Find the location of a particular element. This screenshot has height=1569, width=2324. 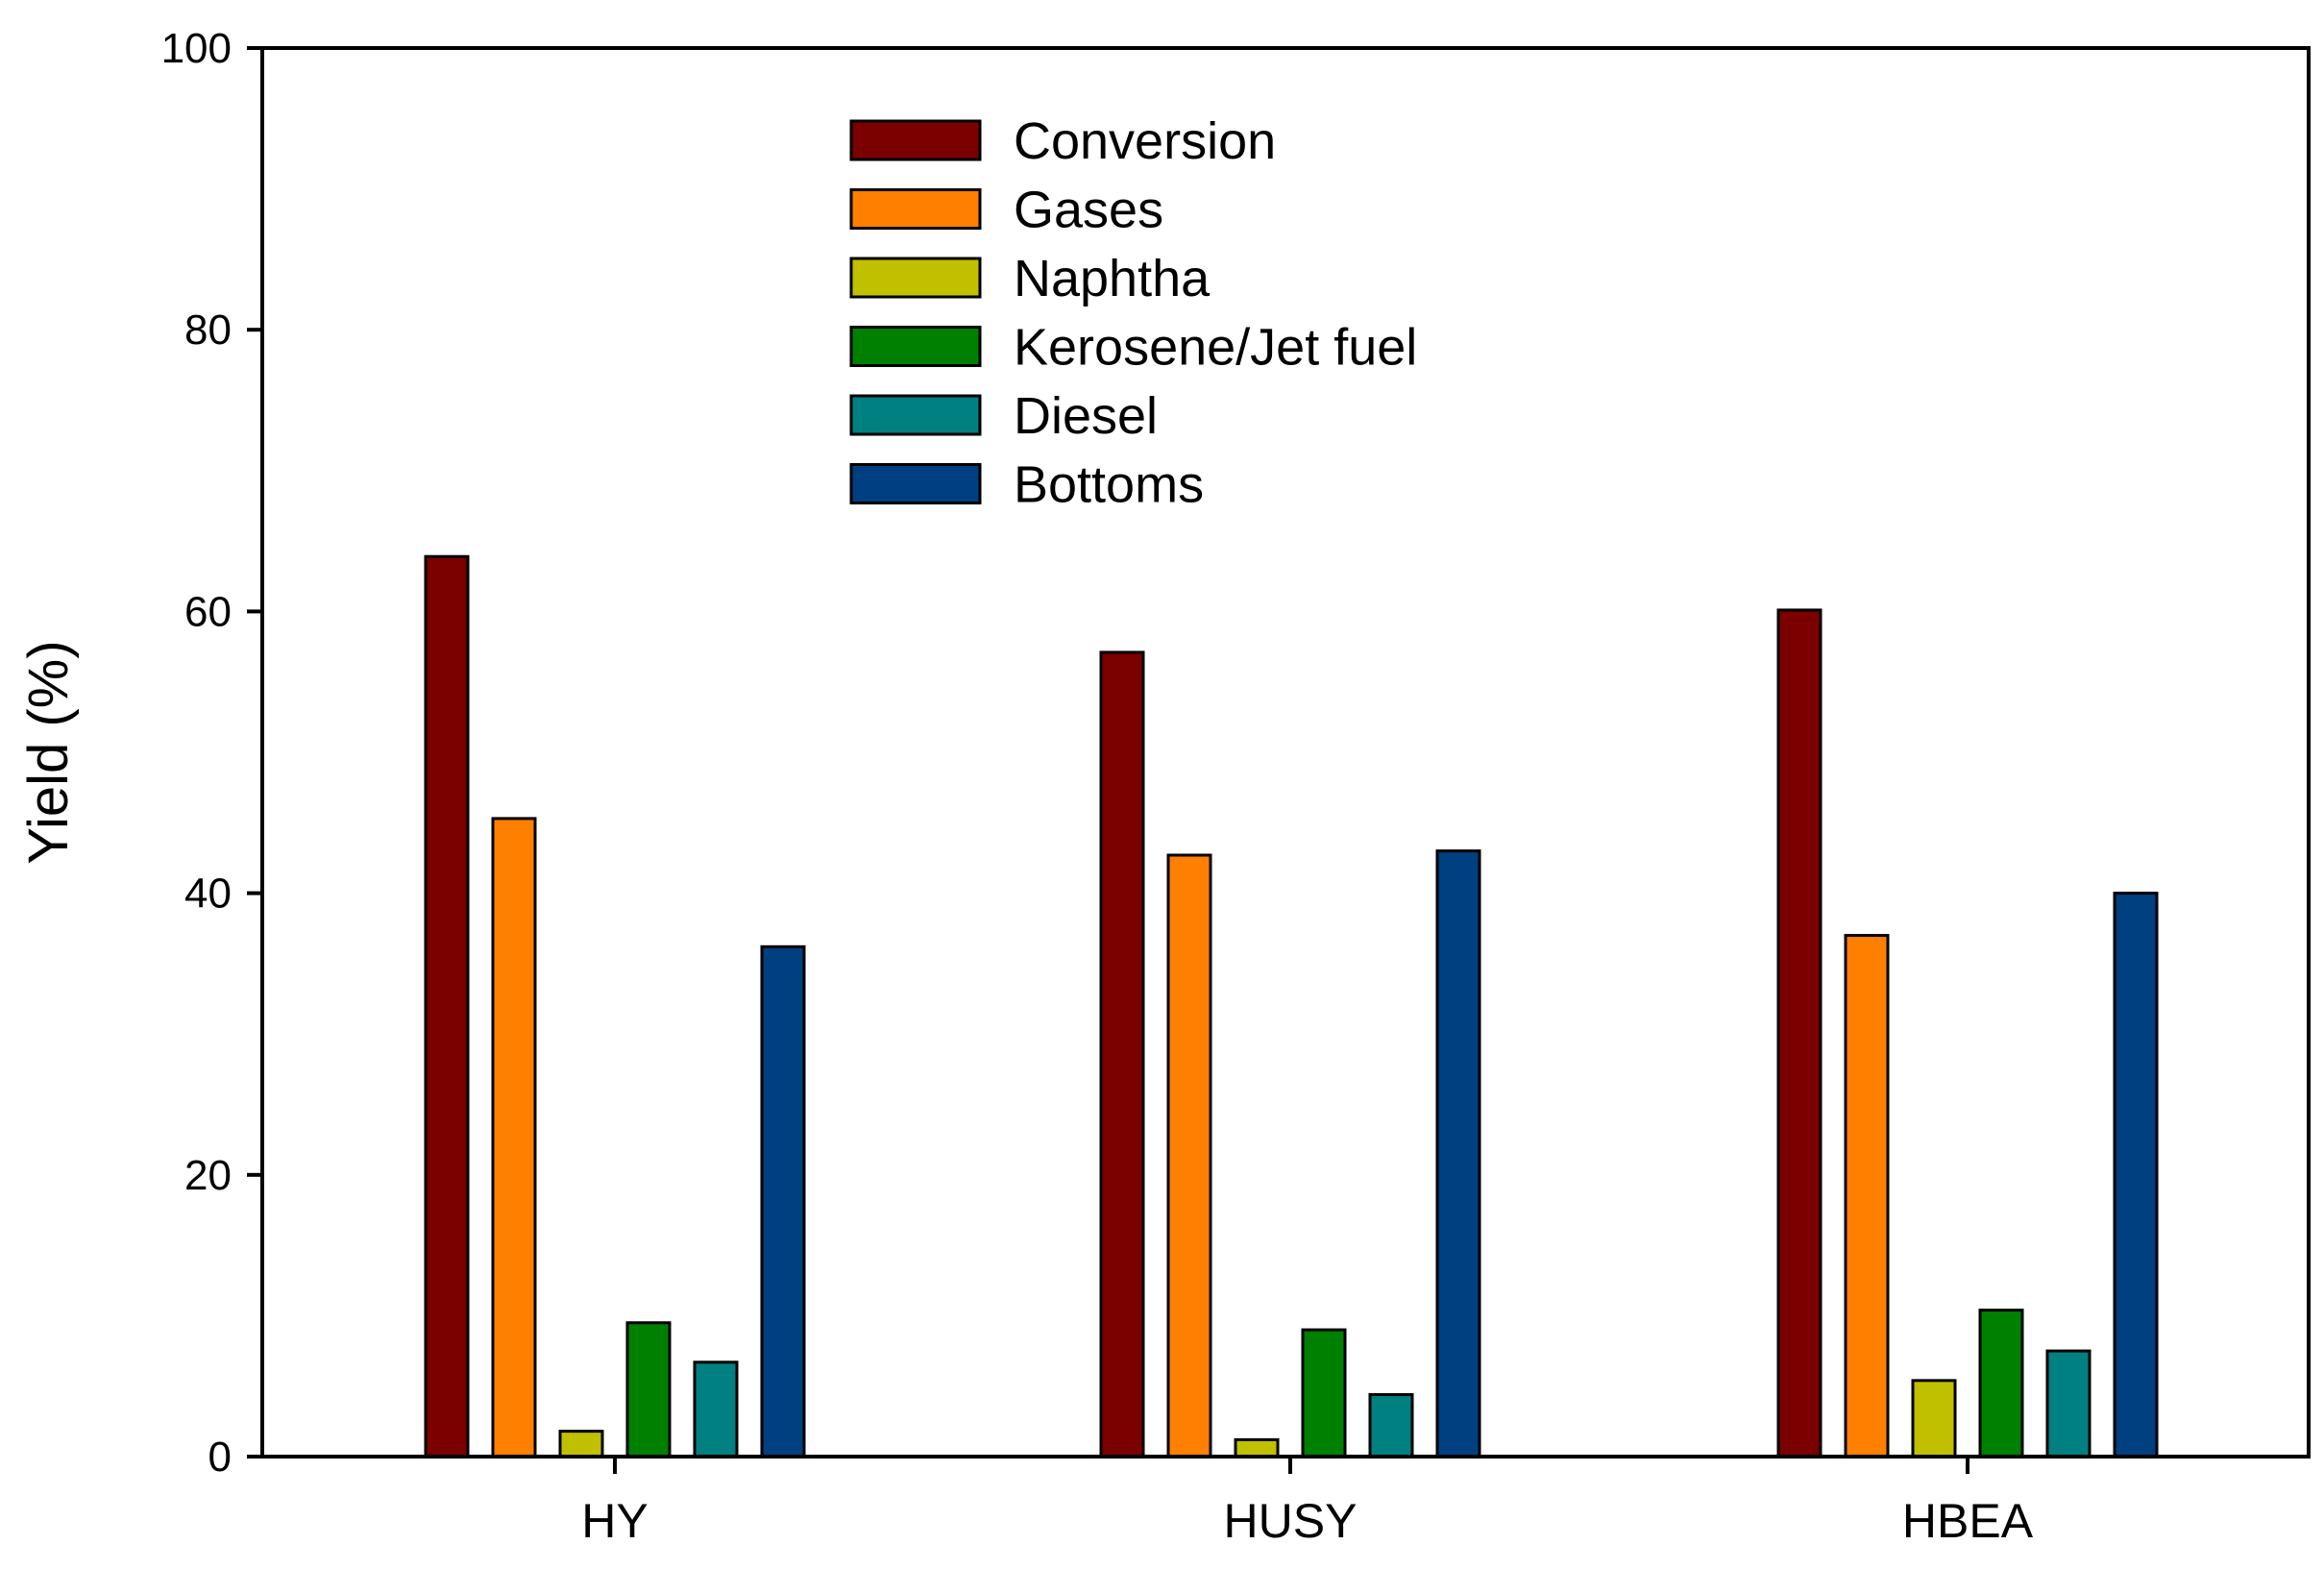

bar-naphtha-hbea is located at coordinates (1934, 1419).